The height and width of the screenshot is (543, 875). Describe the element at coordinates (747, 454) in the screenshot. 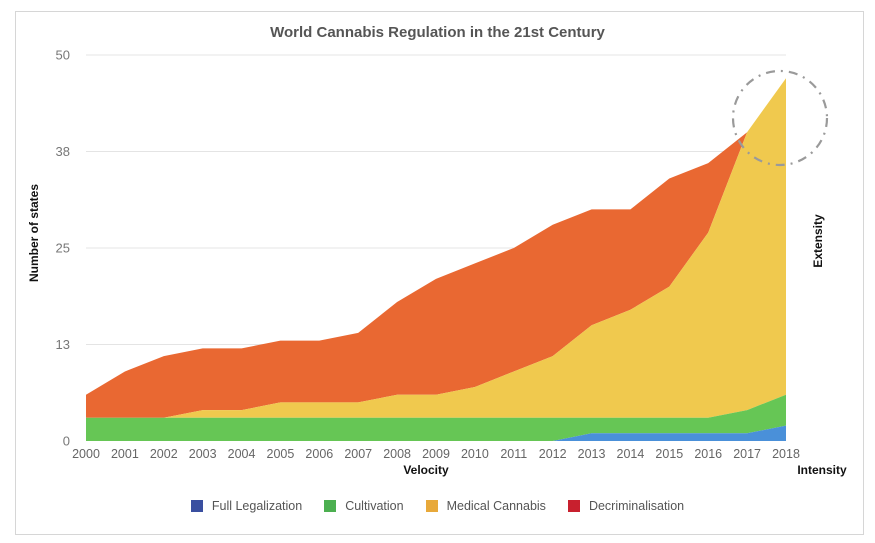

I see `x-tick-label: 2017` at that location.